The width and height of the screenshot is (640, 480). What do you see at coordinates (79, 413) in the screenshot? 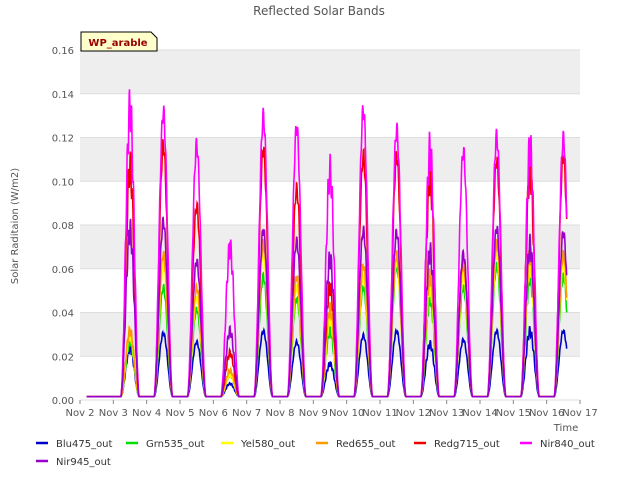
I see `x-tick-label: Nov 2` at bounding box center [79, 413].